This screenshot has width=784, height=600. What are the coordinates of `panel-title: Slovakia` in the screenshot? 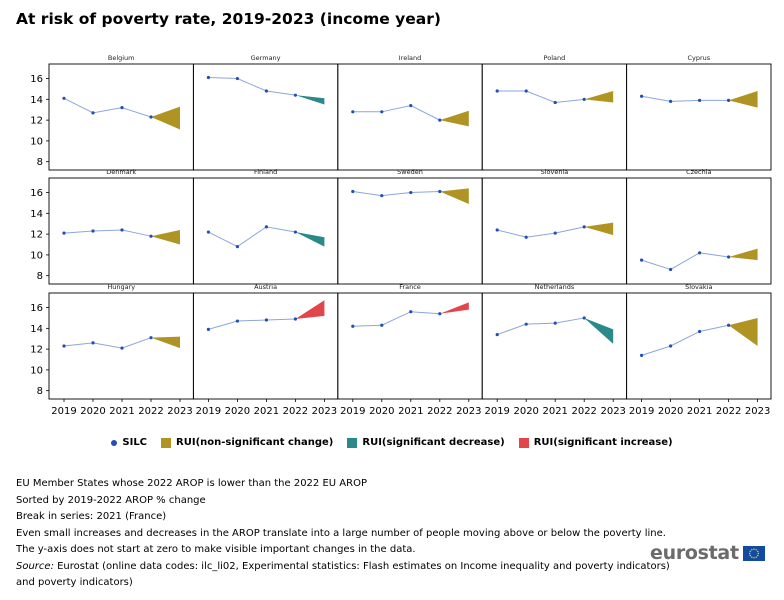 It's located at (698, 287).